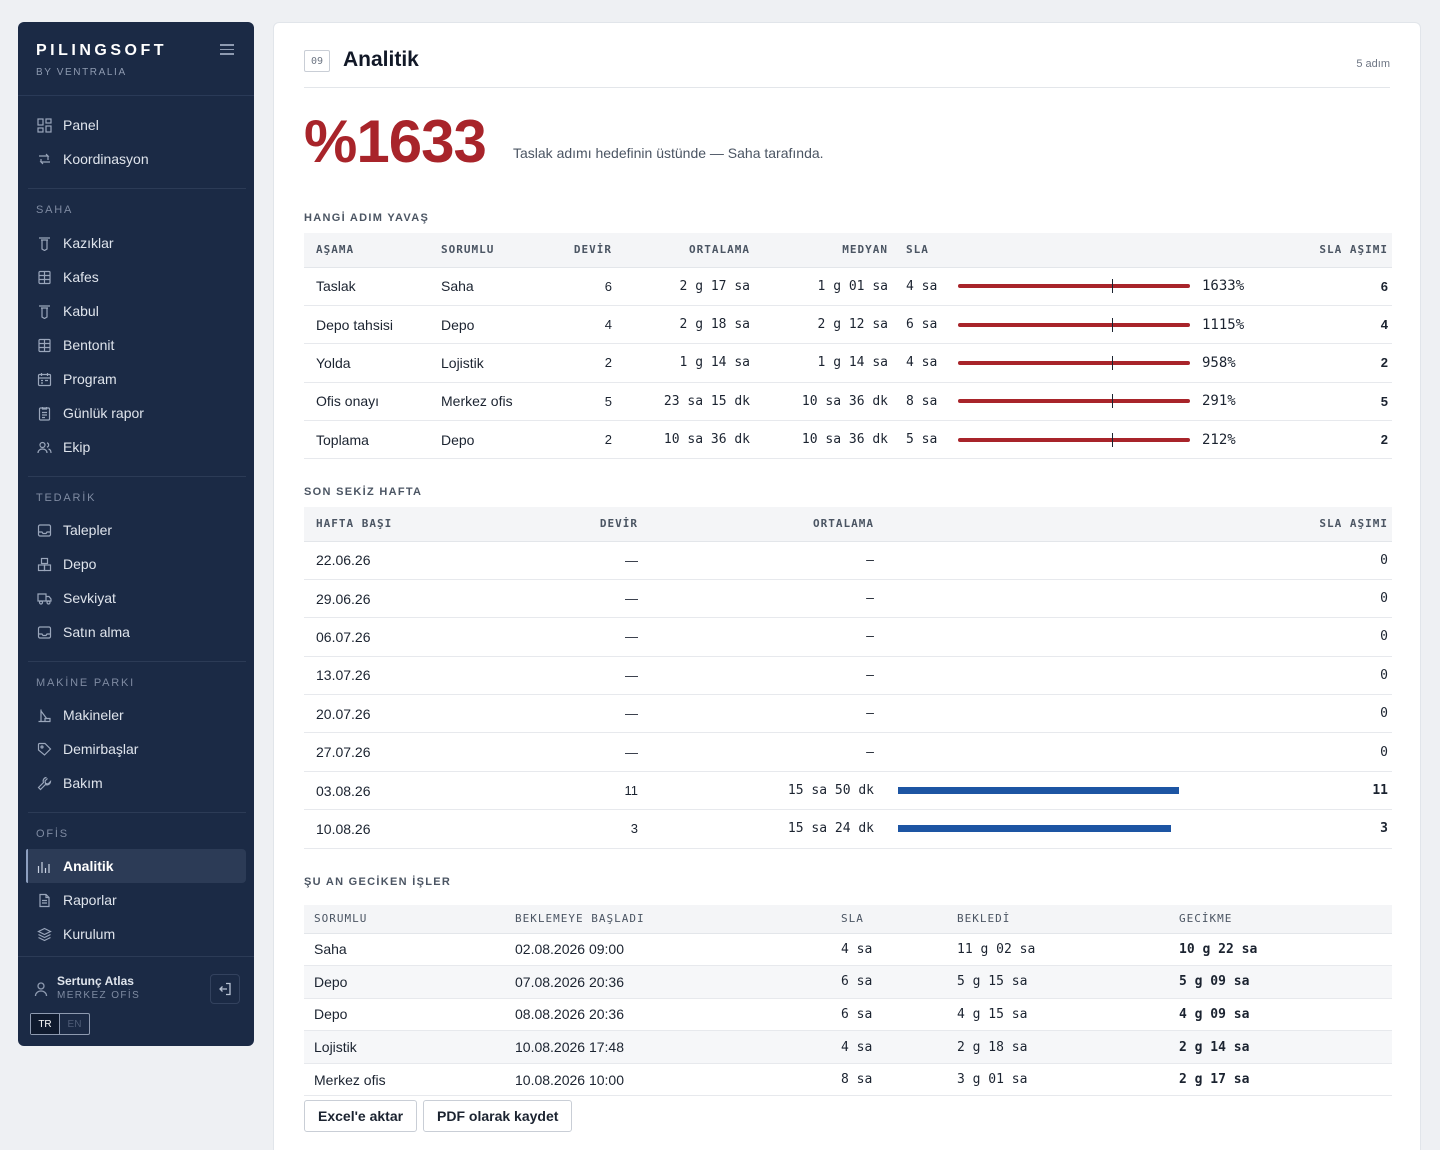 This screenshot has width=1440, height=1150. Describe the element at coordinates (923, 440) in the screenshot. I see `sla-cell: 5 sa` at that location.